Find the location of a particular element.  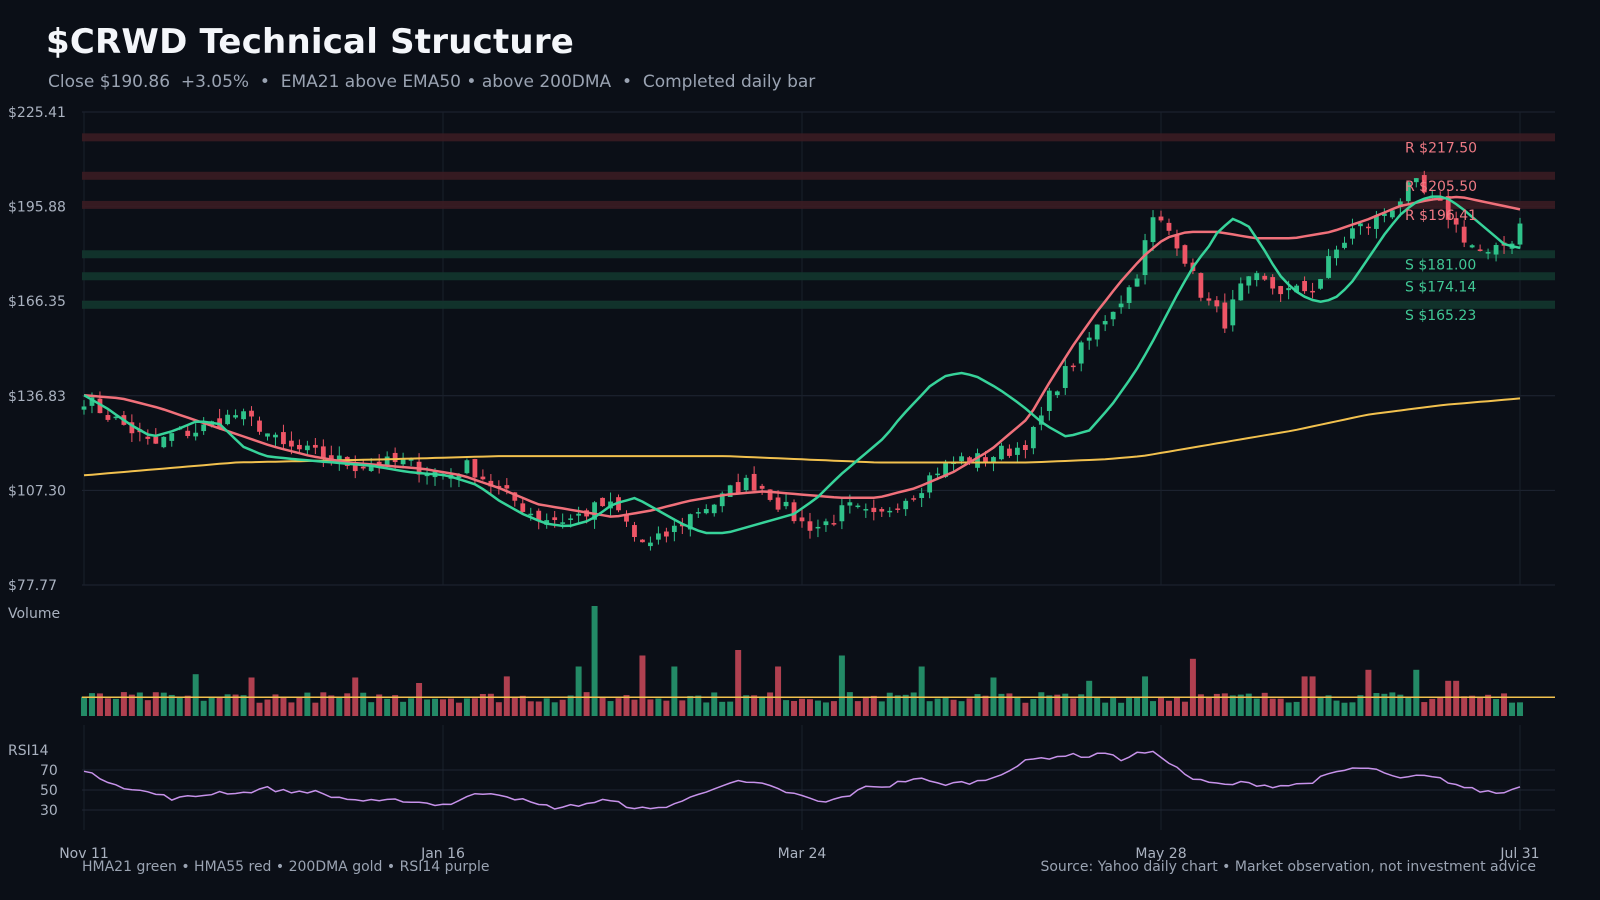

rsi-line is located at coordinates (802, 780).